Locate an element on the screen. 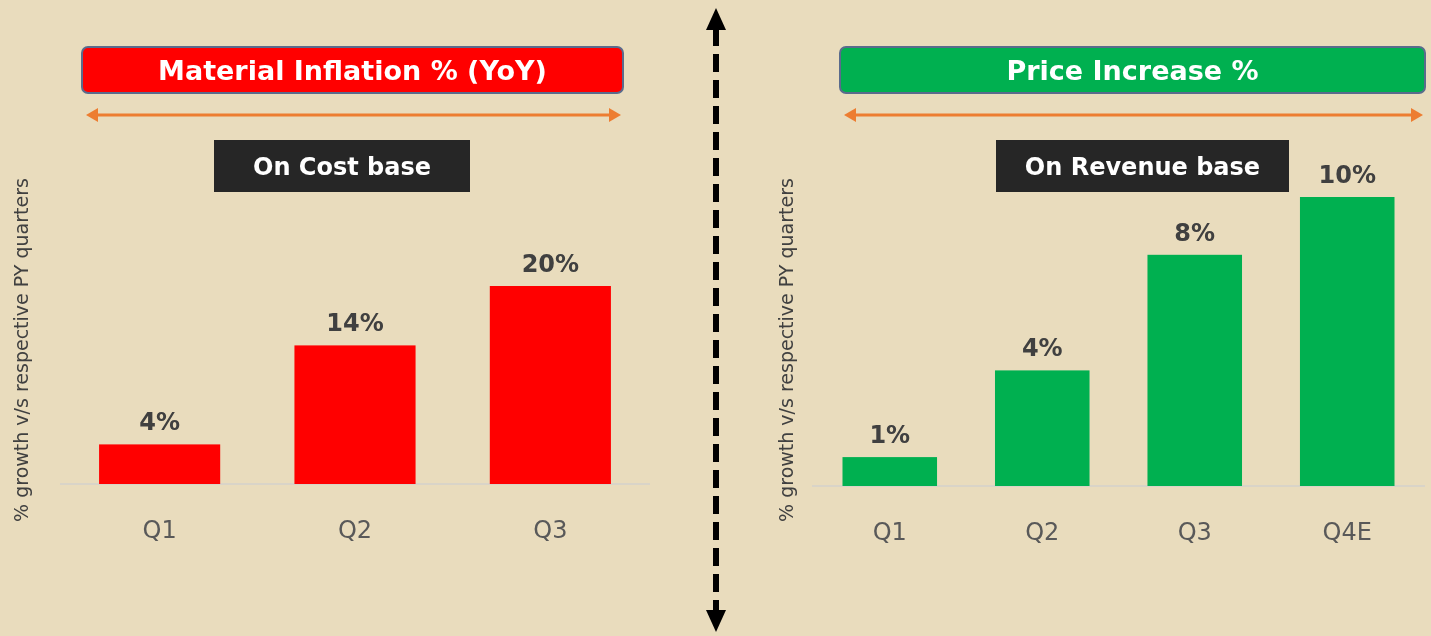 This screenshot has height=636, width=1431. data-label: 1% is located at coordinates (890, 435).